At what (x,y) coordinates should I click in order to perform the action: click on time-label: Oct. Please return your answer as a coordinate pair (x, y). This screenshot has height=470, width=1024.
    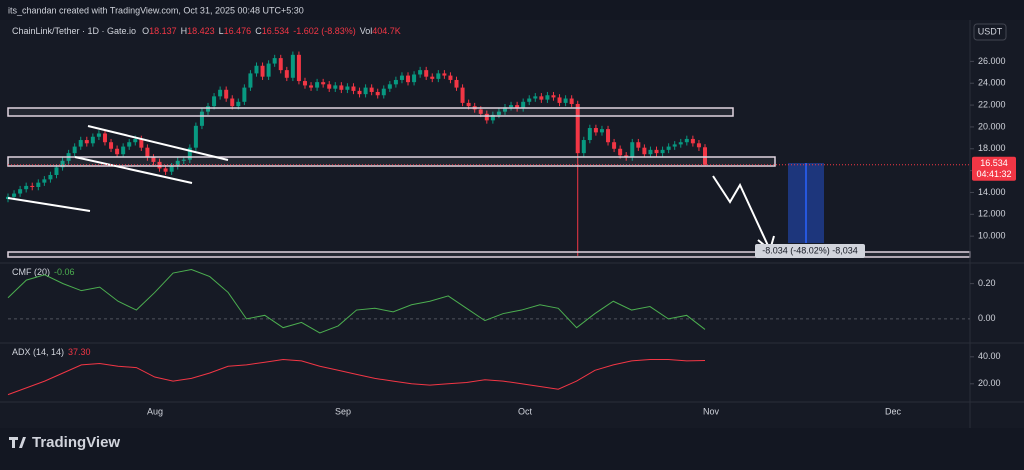
    Looking at the image, I should click on (525, 411).